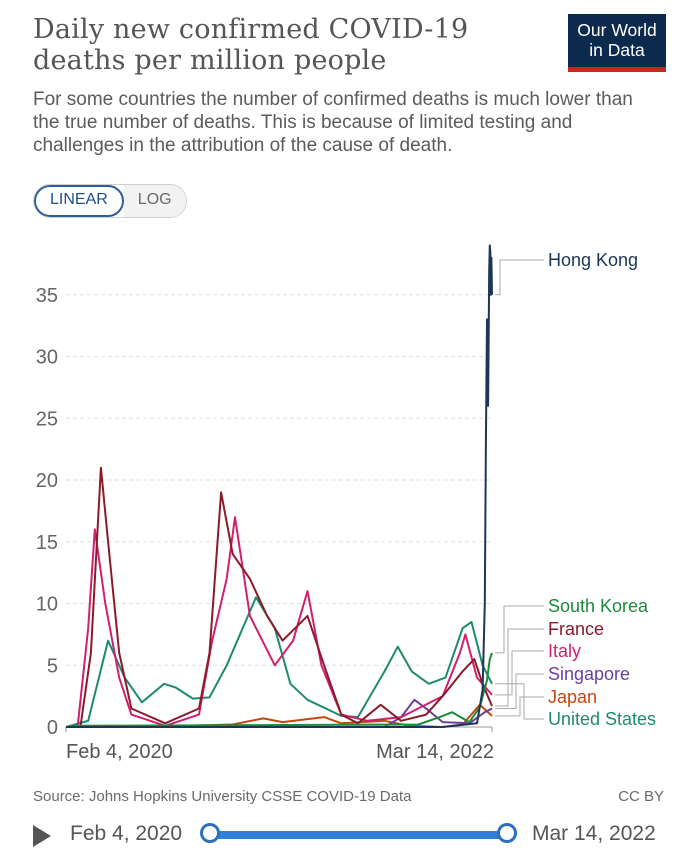 This screenshot has height=855, width=690. I want to click on logo-line-1: Our World, so click(617, 30).